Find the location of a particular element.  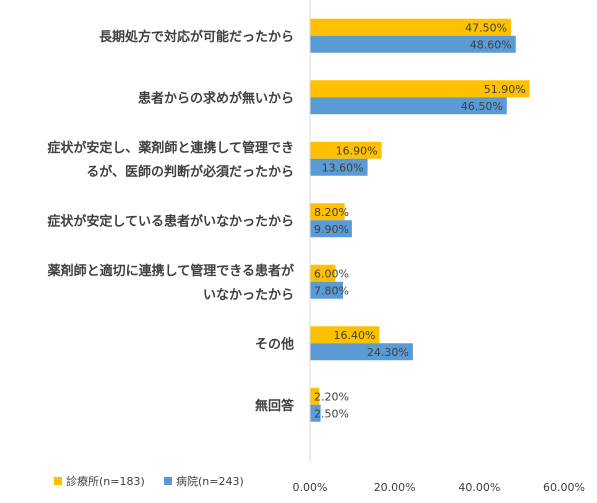

x-axis-ticks: 0.00% 20.00% 40.00% 60.00% is located at coordinates (439, 487).